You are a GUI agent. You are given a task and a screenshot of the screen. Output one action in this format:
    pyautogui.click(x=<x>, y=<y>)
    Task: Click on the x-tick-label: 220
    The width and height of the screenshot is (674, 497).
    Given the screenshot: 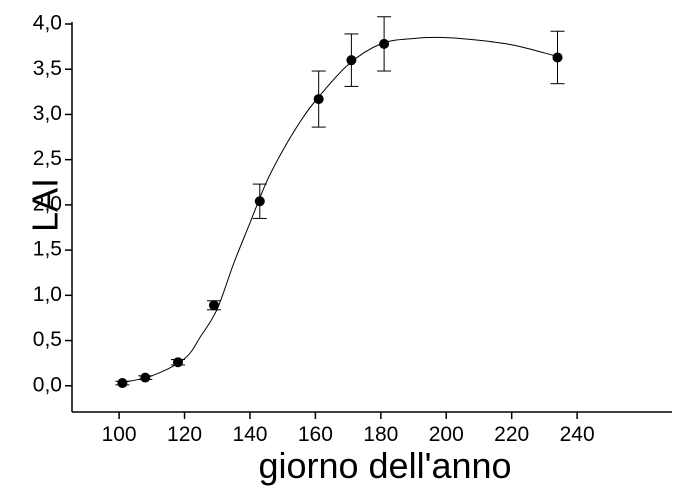 What is the action you would take?
    pyautogui.click(x=511, y=434)
    